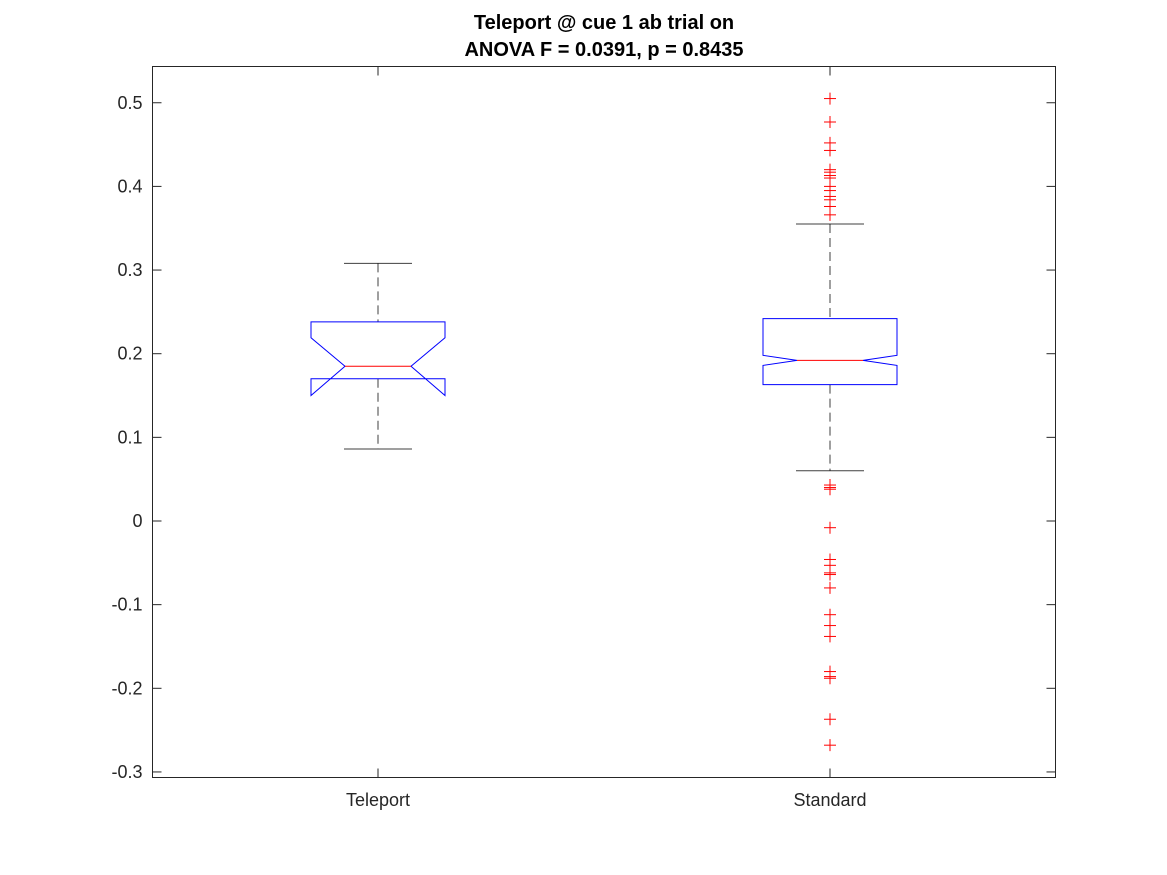  Describe the element at coordinates (137, 521) in the screenshot. I see `y-tick-label: 0` at that location.